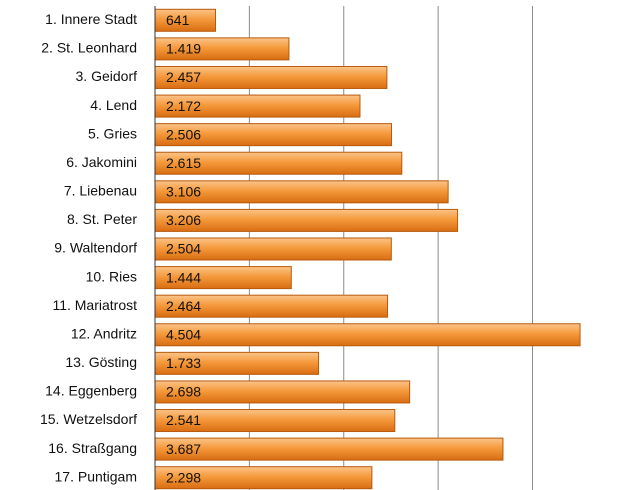 This screenshot has height=490, width=618. I want to click on y-tick-label: 13. Gösting, so click(101, 362).